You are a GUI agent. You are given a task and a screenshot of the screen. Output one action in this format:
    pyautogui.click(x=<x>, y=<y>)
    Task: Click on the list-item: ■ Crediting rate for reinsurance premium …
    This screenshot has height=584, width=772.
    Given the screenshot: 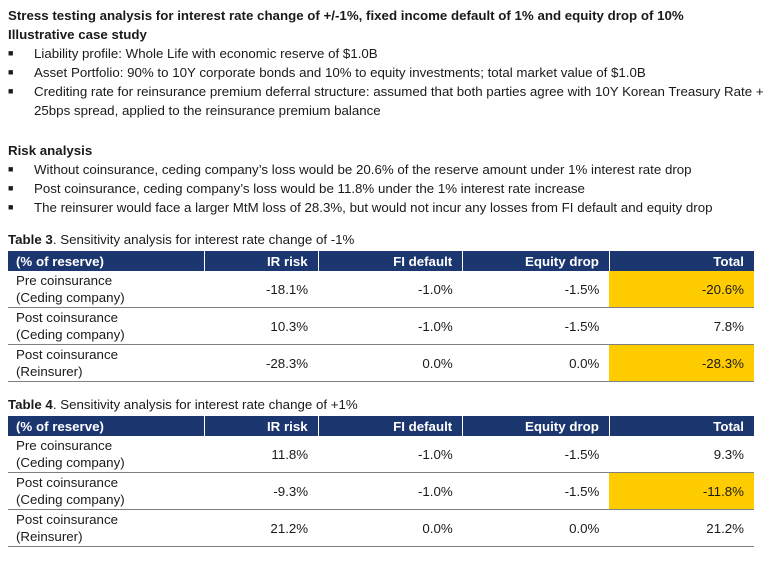 What is the action you would take?
    pyautogui.click(x=386, y=101)
    